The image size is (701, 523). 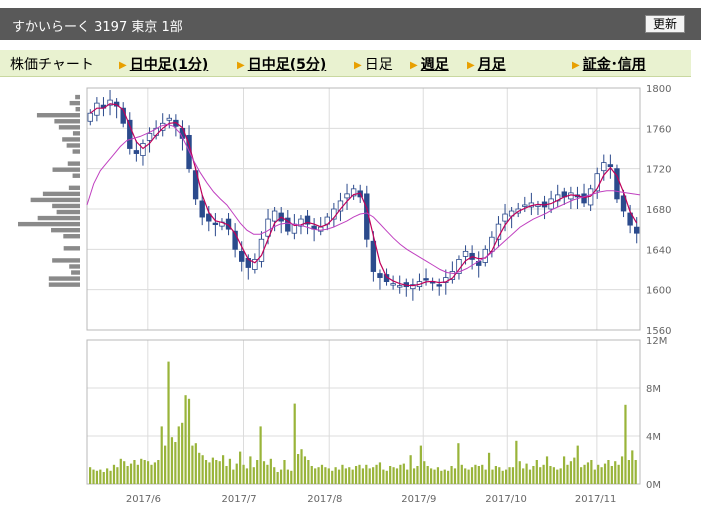 What do you see at coordinates (429, 65) in the screenshot?
I see `nav-weekly: ▶ 週足` at bounding box center [429, 65].